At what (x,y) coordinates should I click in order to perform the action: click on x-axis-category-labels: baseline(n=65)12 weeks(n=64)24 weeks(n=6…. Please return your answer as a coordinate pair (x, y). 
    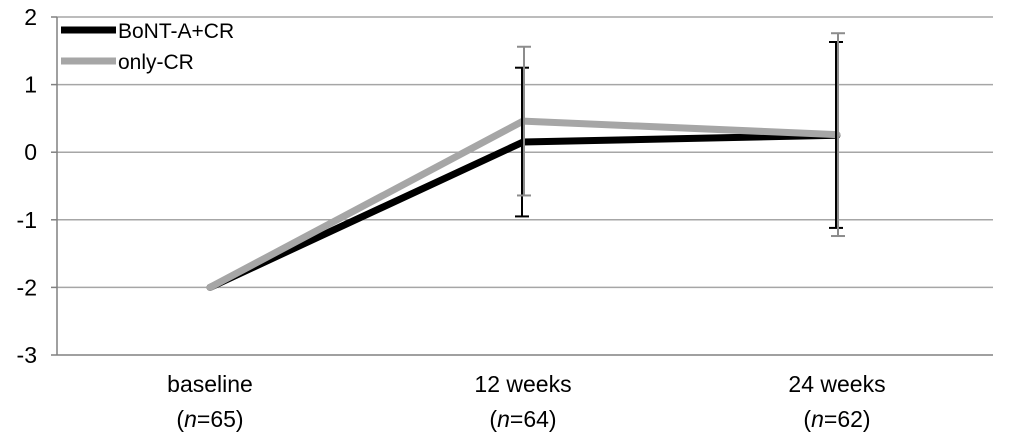
    Looking at the image, I should click on (526, 401).